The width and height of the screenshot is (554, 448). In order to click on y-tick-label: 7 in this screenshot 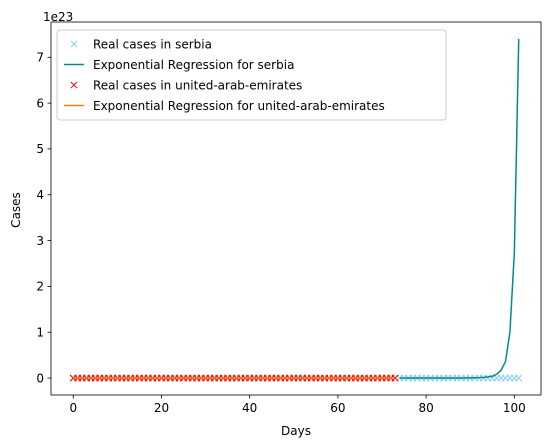, I will do `click(40, 58)`.